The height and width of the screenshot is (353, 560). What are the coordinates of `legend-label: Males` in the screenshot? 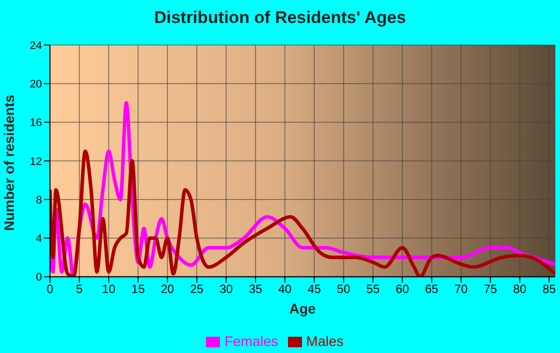 It's located at (325, 340).